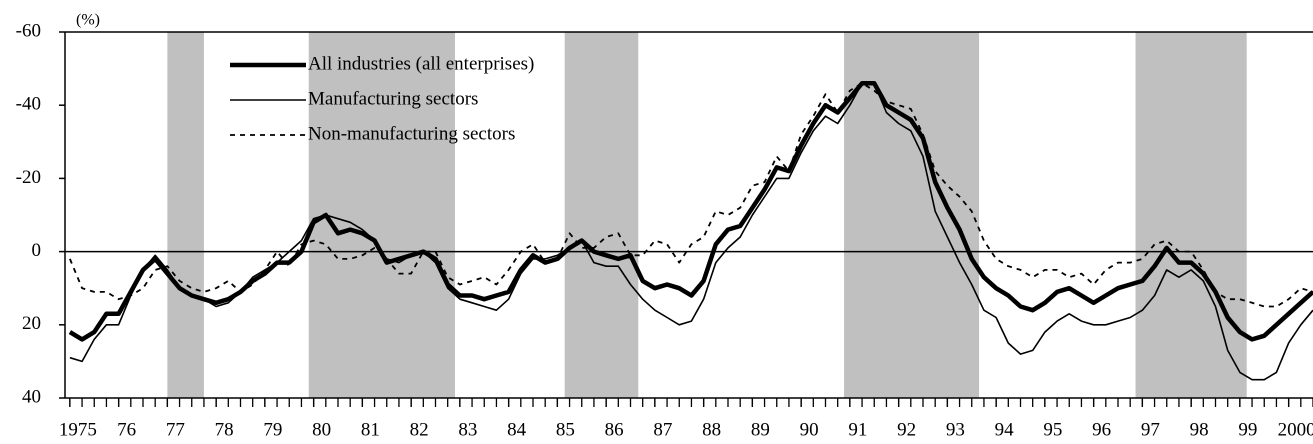  Describe the element at coordinates (126, 429) in the screenshot. I see `x-tick-label: 76` at that location.